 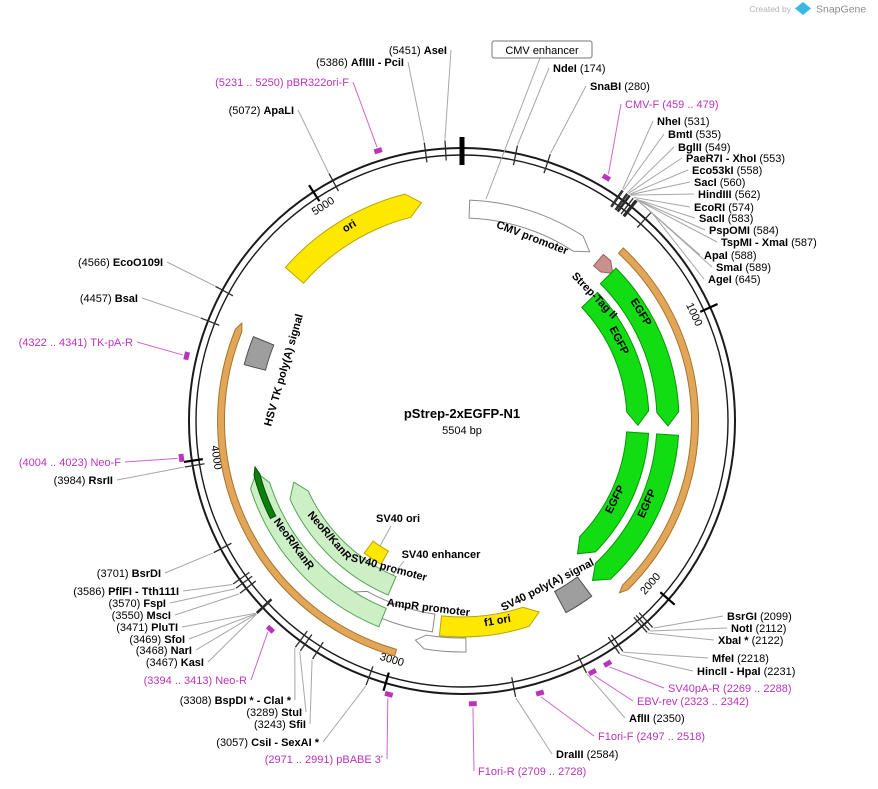 What do you see at coordinates (83, 481) in the screenshot?
I see `enzyme-site-label: (3984) RsrII` at bounding box center [83, 481].